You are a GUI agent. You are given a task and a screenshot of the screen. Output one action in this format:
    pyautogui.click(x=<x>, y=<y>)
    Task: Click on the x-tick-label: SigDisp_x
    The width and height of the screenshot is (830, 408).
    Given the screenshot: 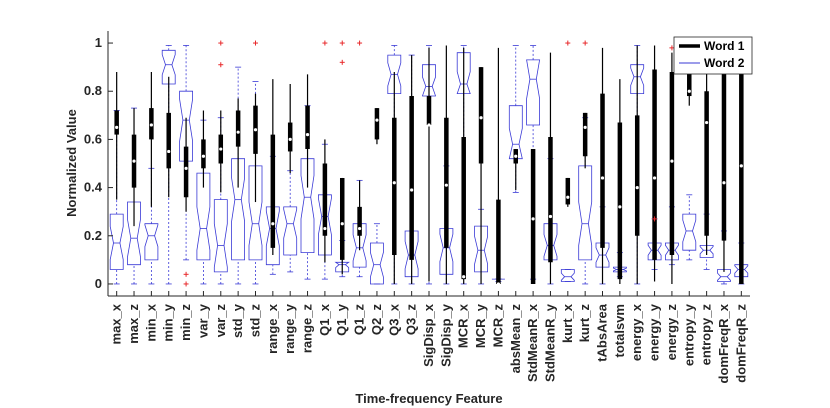 What is the action you would take?
    pyautogui.click(x=428, y=335)
    